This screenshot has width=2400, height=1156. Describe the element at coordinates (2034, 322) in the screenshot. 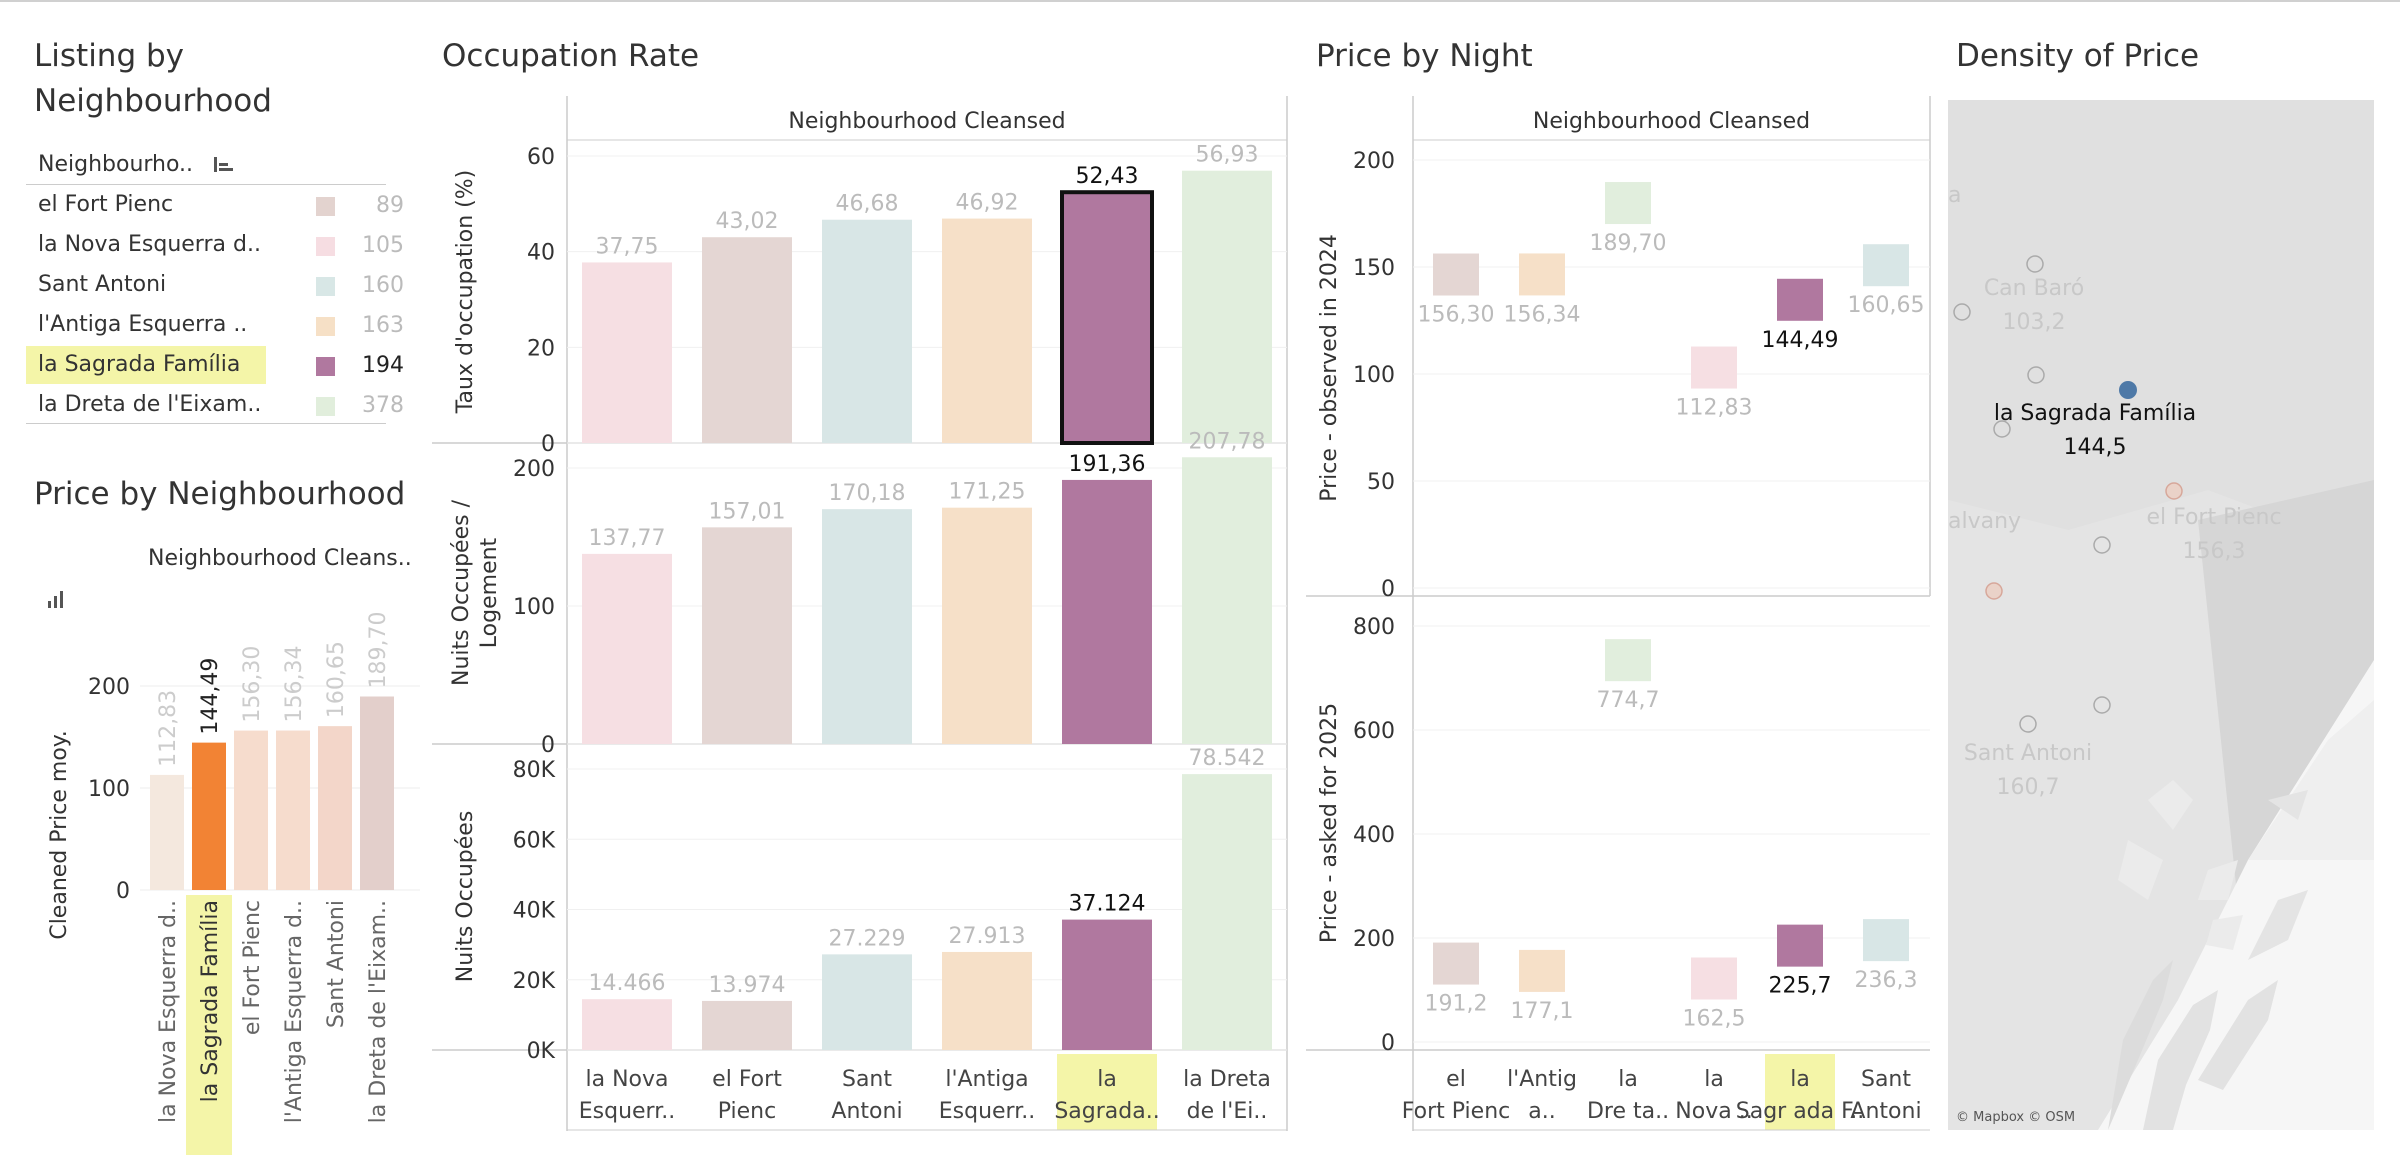

I see `map-label-value: 103,2` at that location.